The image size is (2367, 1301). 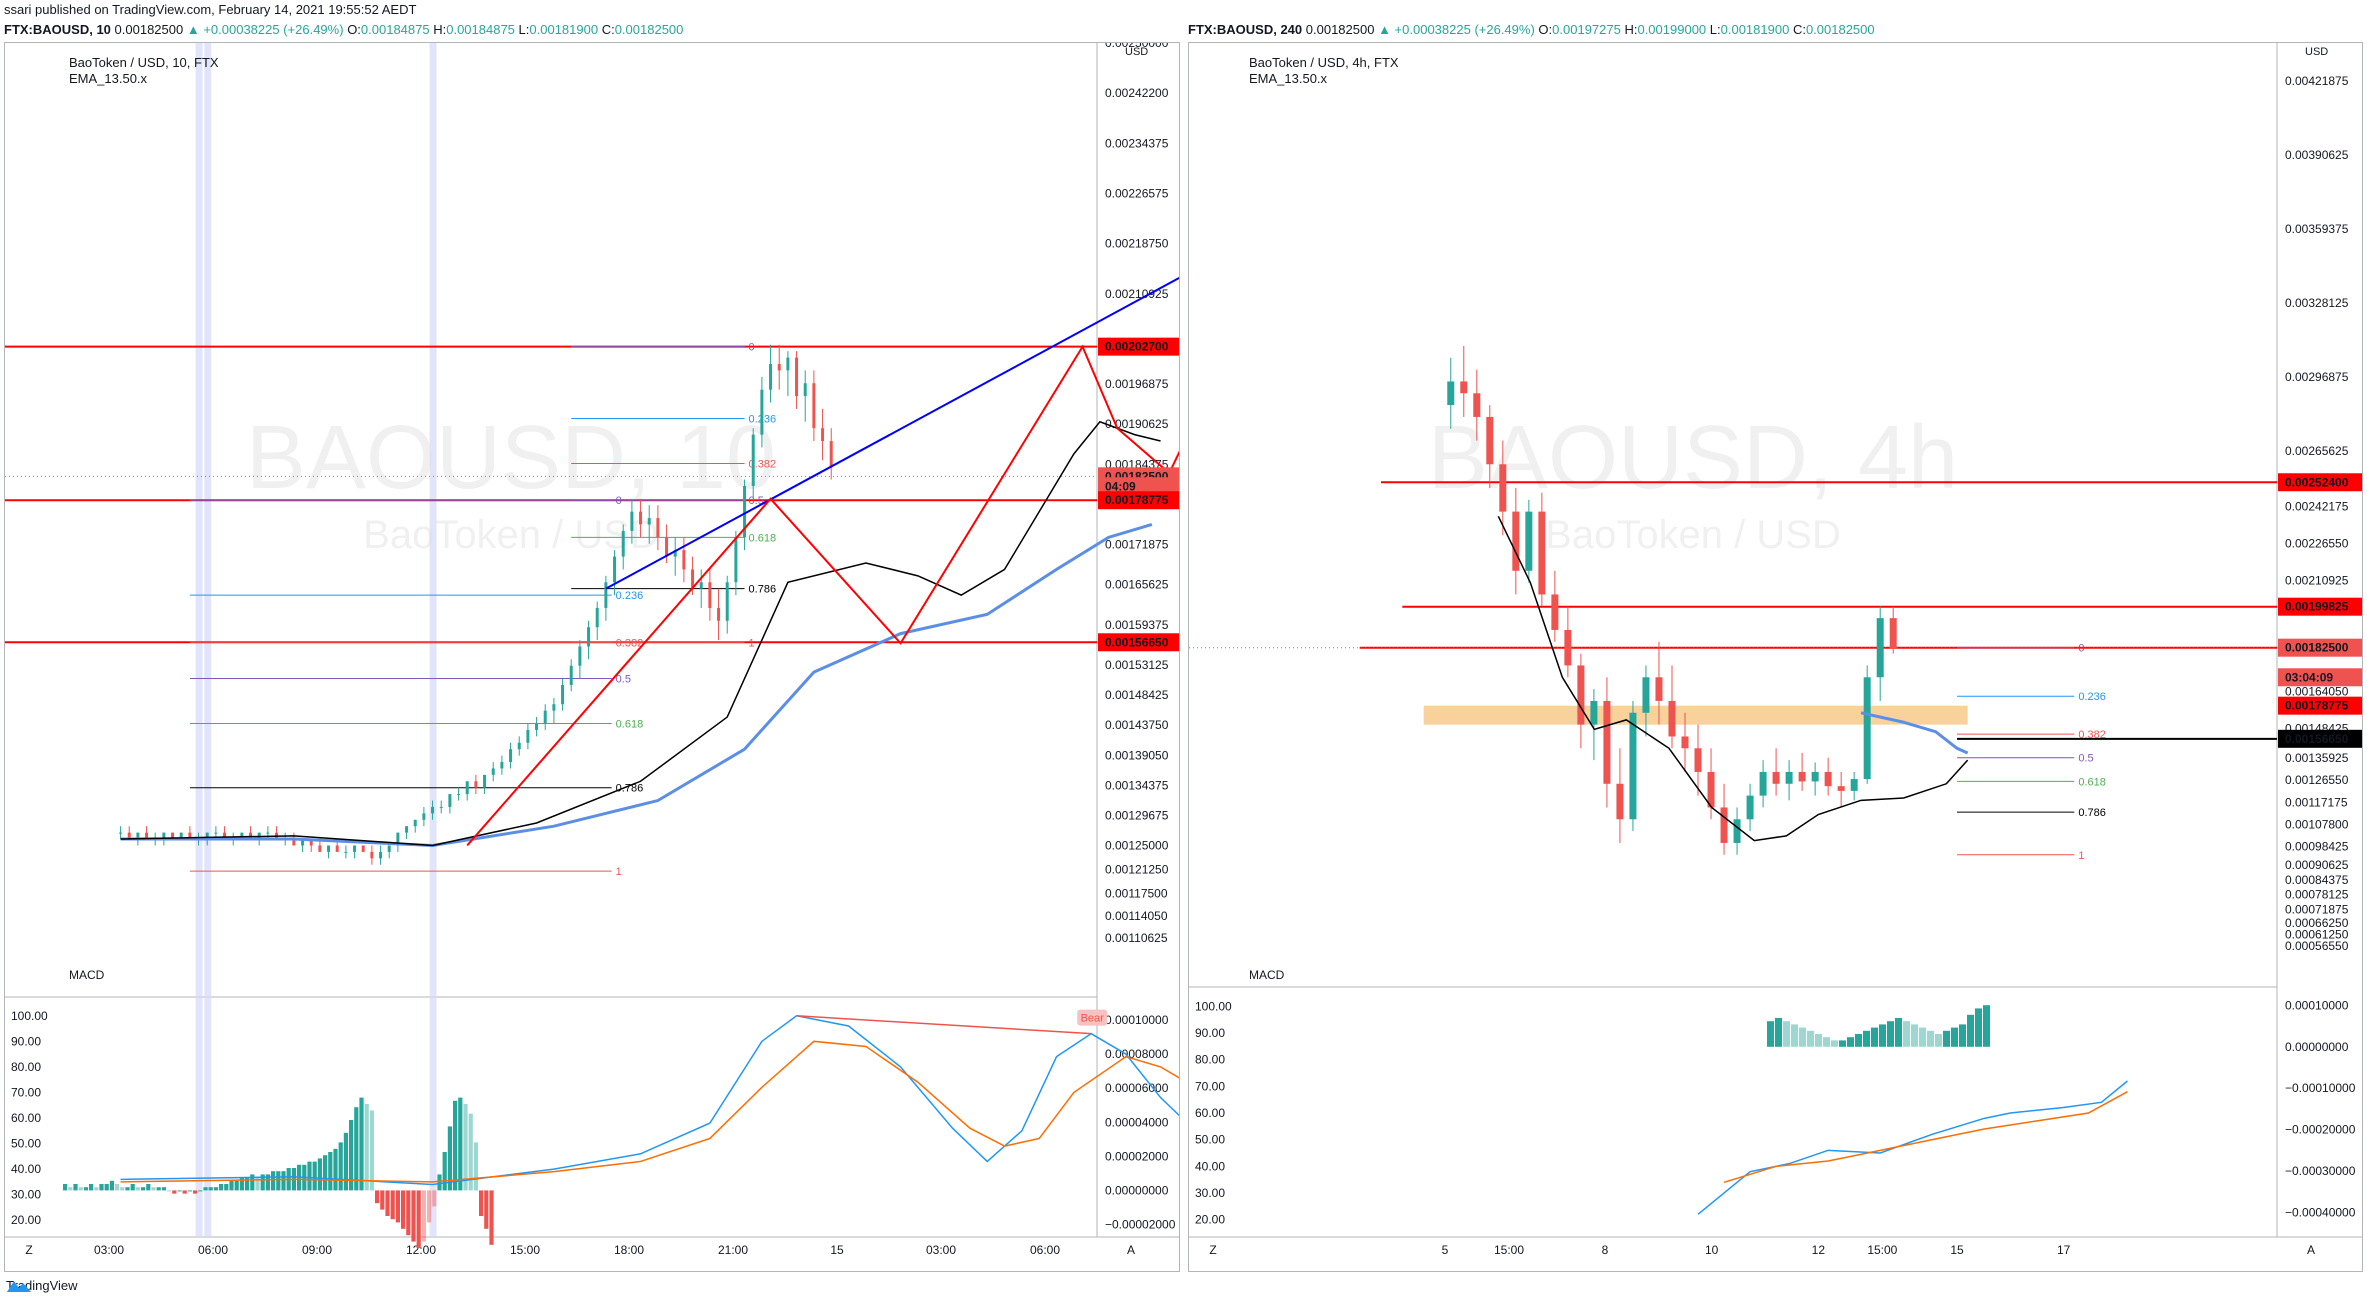 I want to click on macd-right-tick: 0.00002000, so click(x=1137, y=1156).